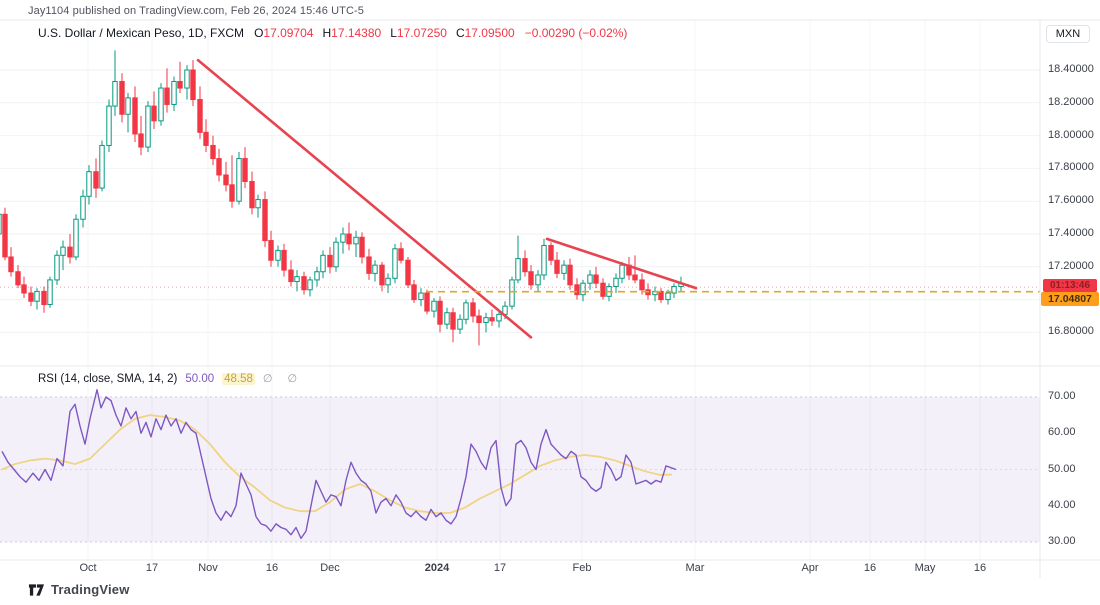 This screenshot has height=605, width=1100. Describe the element at coordinates (330, 568) in the screenshot. I see `time-axis-tick: Dec` at that location.